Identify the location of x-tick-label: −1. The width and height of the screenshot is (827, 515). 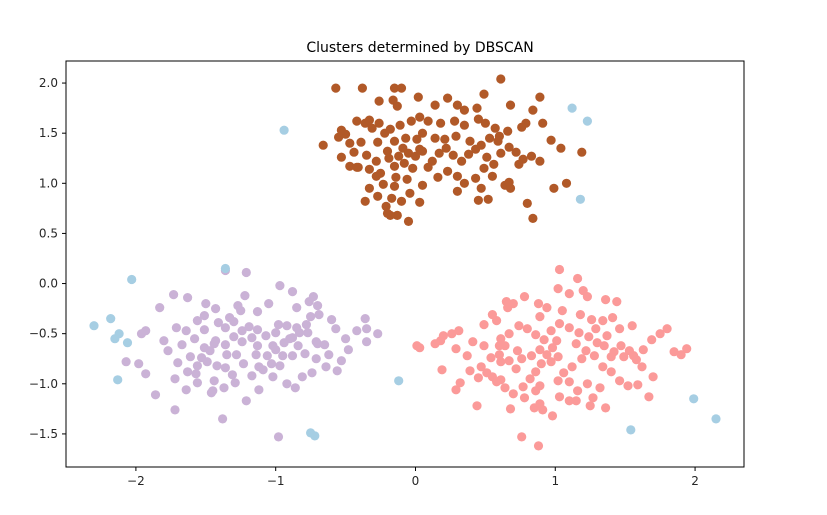
(276, 481).